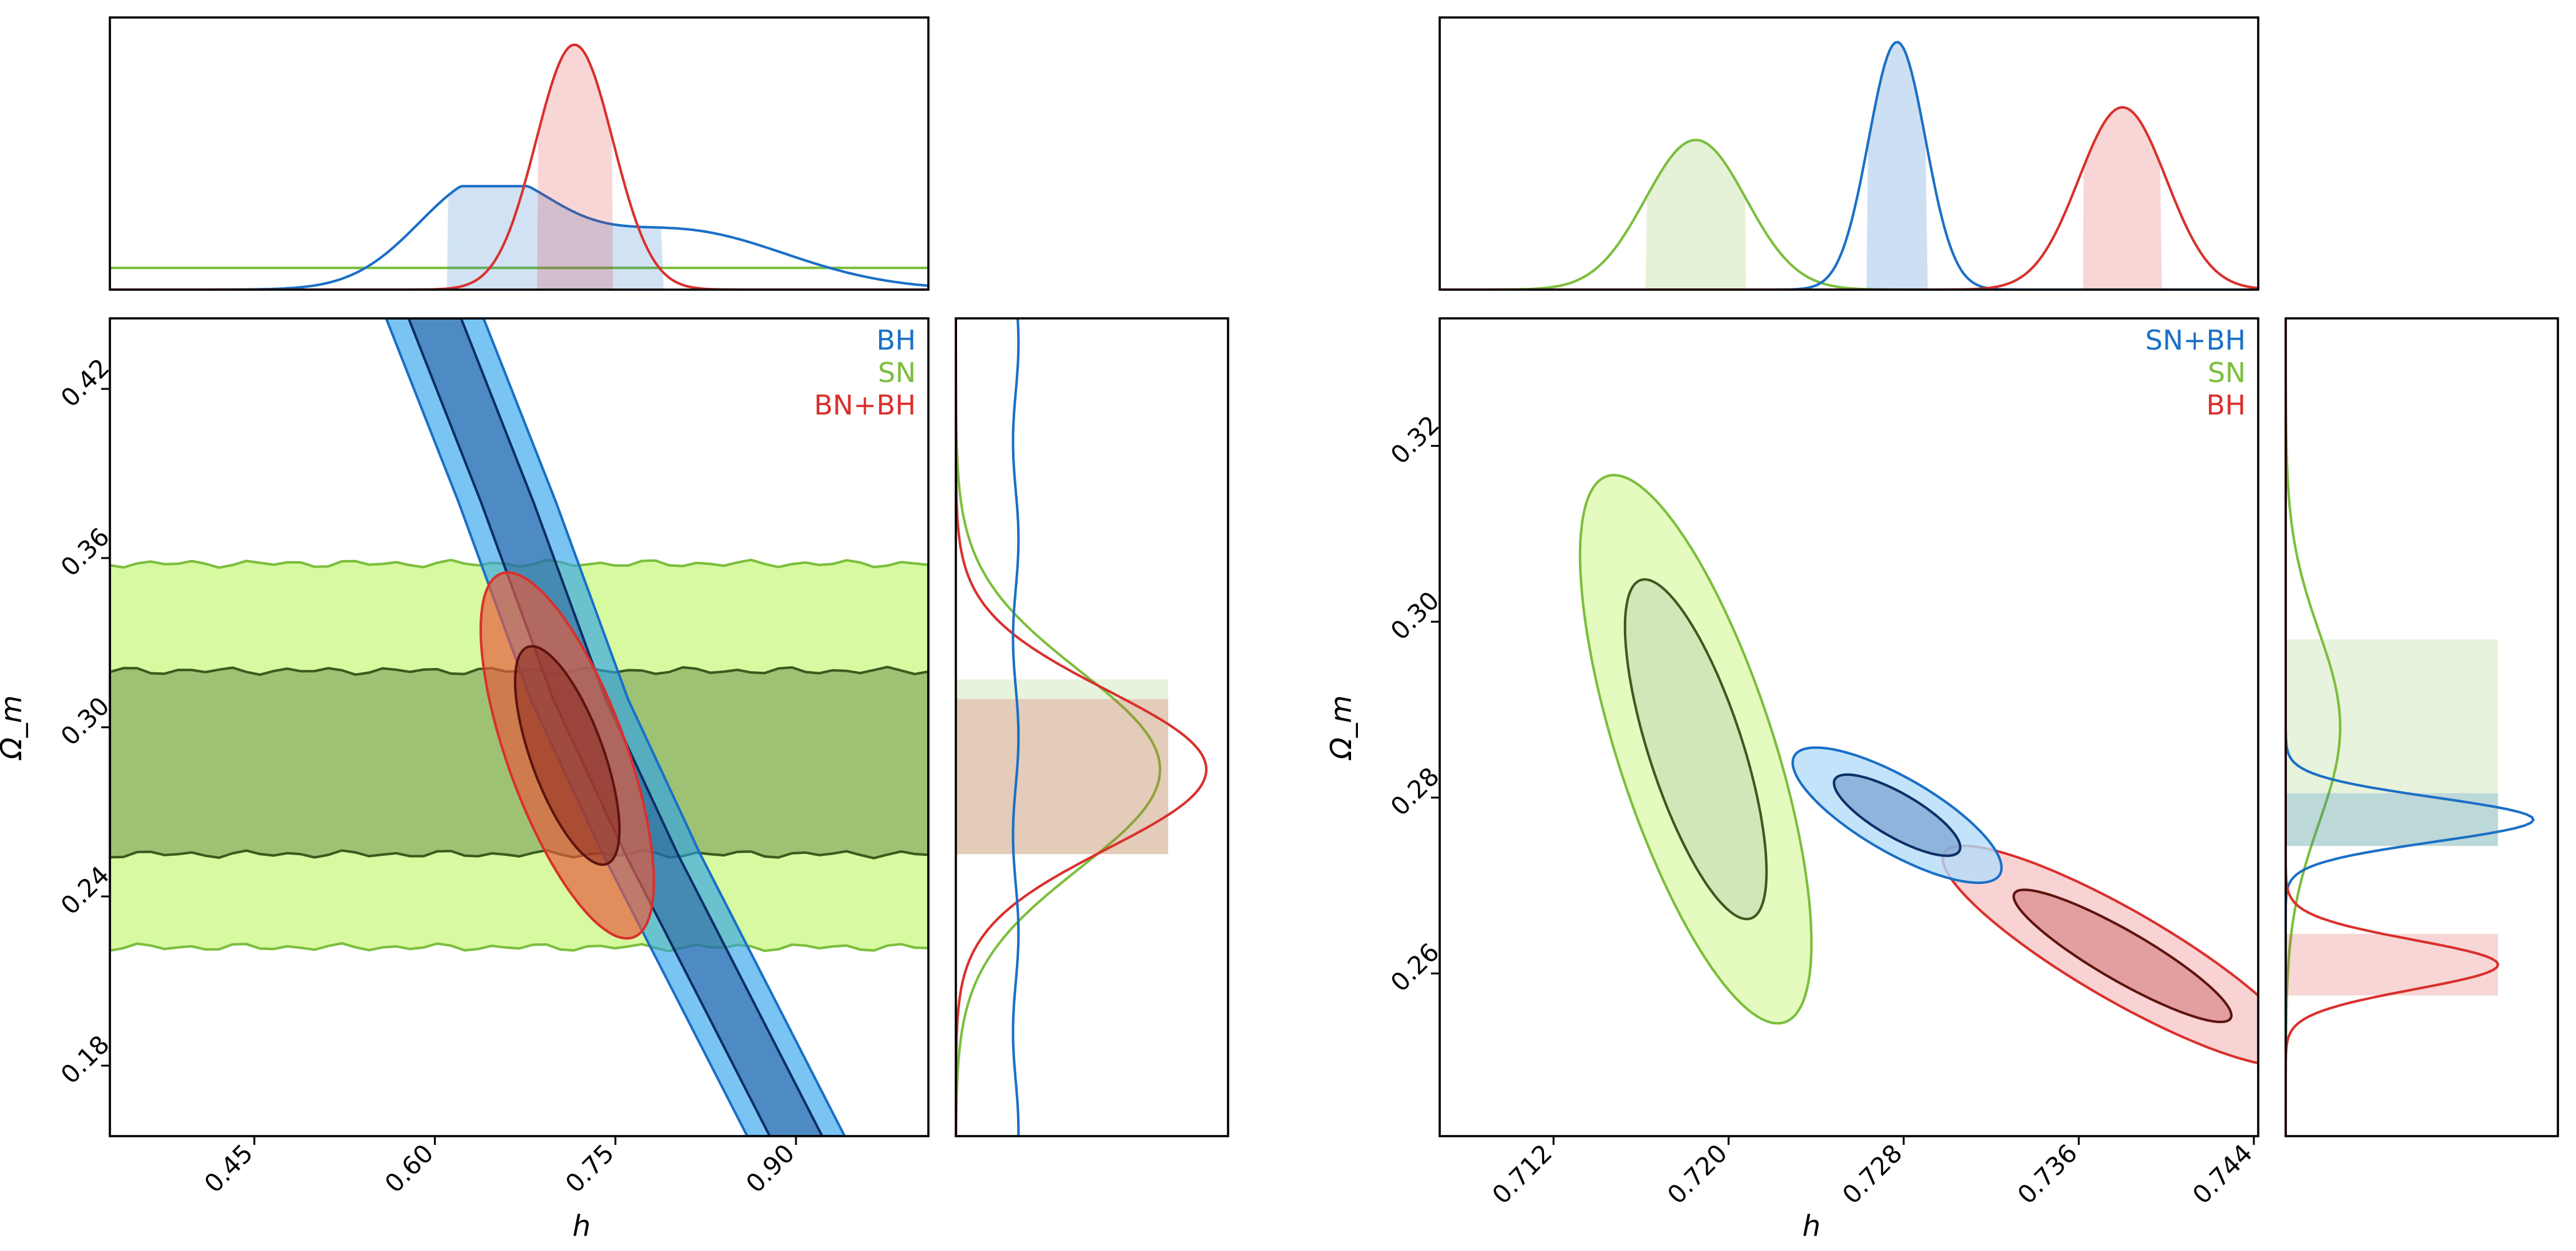 This screenshot has width=2576, height=1251. What do you see at coordinates (1849, 215) in the screenshot?
I see `sn-h-curve` at bounding box center [1849, 215].